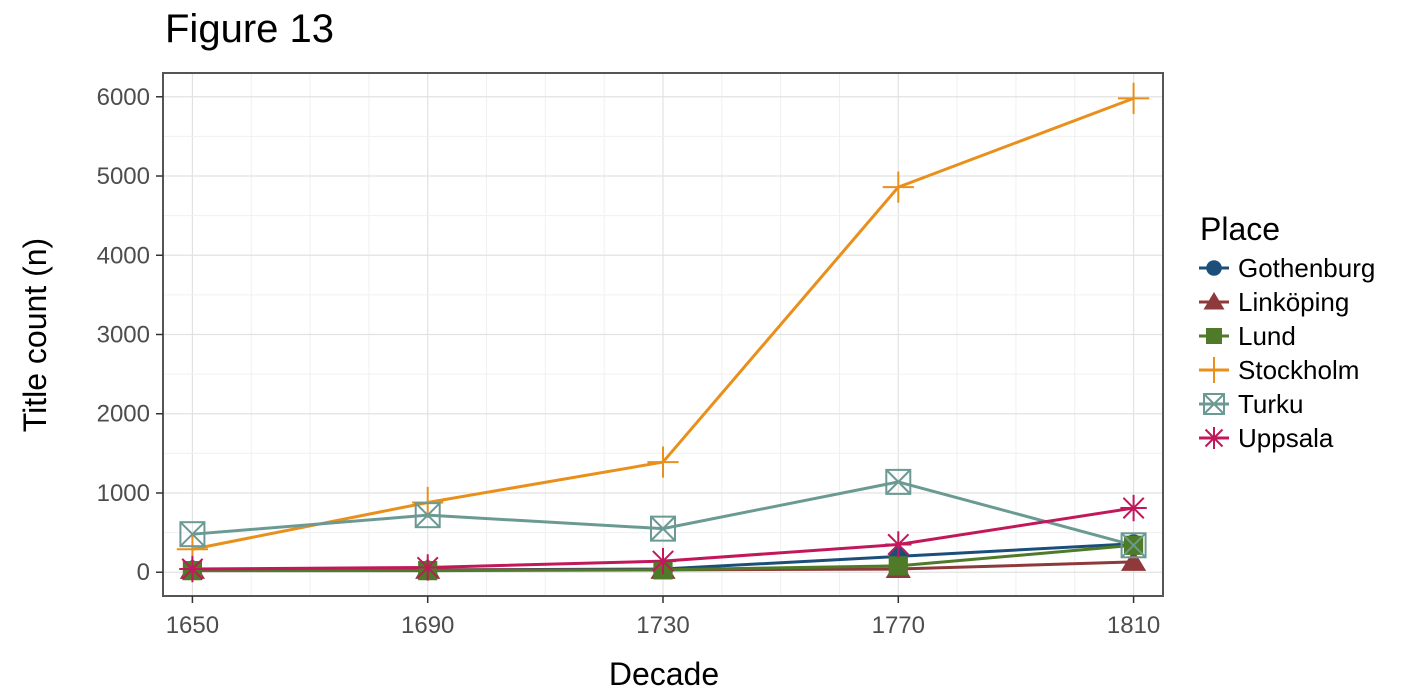 The image size is (1410, 690). What do you see at coordinates (1133, 625) in the screenshot?
I see `x-tick-label: 1810` at bounding box center [1133, 625].